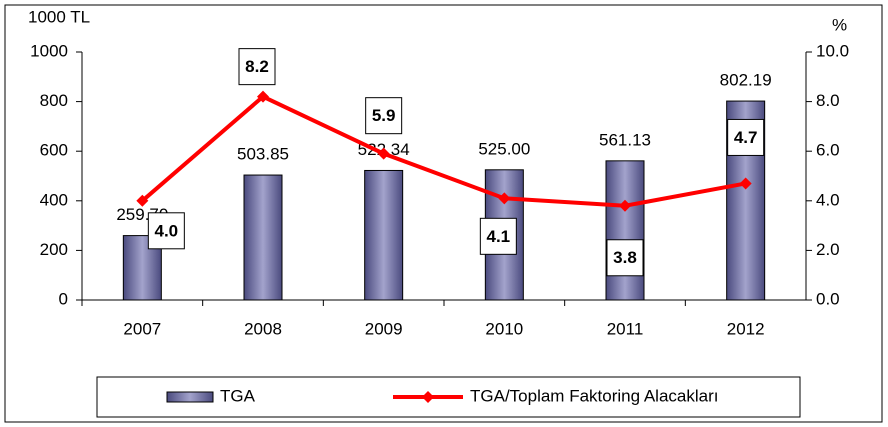 The height and width of the screenshot is (427, 888). What do you see at coordinates (625, 328) in the screenshot?
I see `x-tick-label: 2011` at bounding box center [625, 328].